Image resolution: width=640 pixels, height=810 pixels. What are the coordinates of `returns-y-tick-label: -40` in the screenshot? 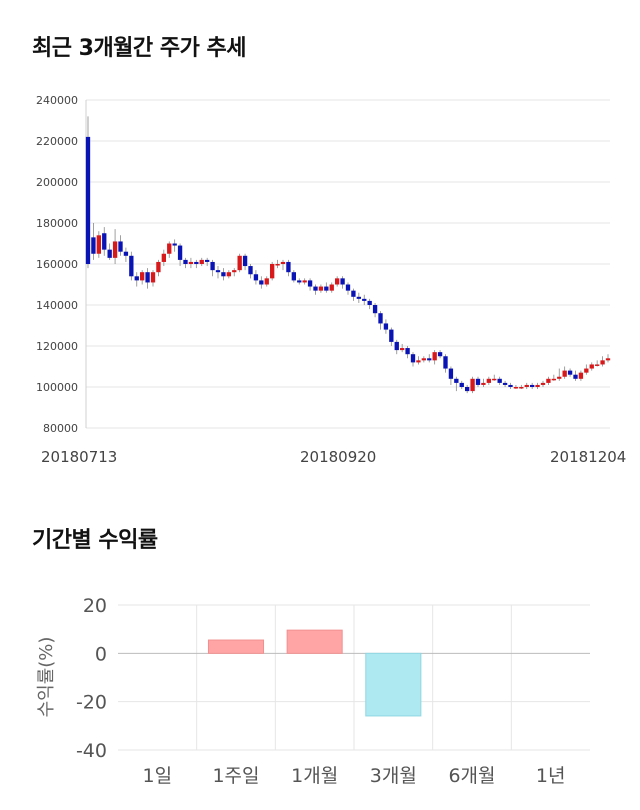 It's located at (91, 751).